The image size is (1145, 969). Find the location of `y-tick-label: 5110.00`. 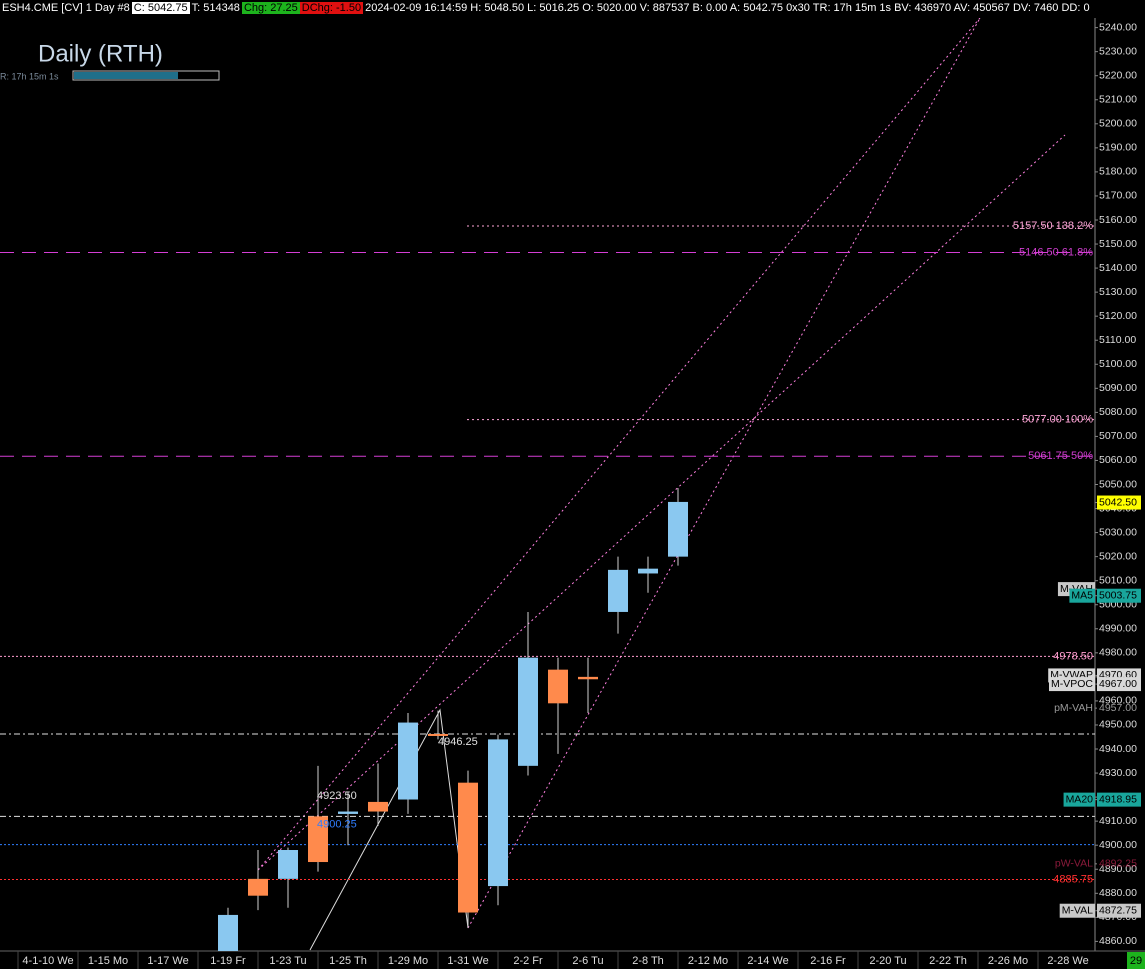

y-tick-label: 5110.00 is located at coordinates (1117, 340).